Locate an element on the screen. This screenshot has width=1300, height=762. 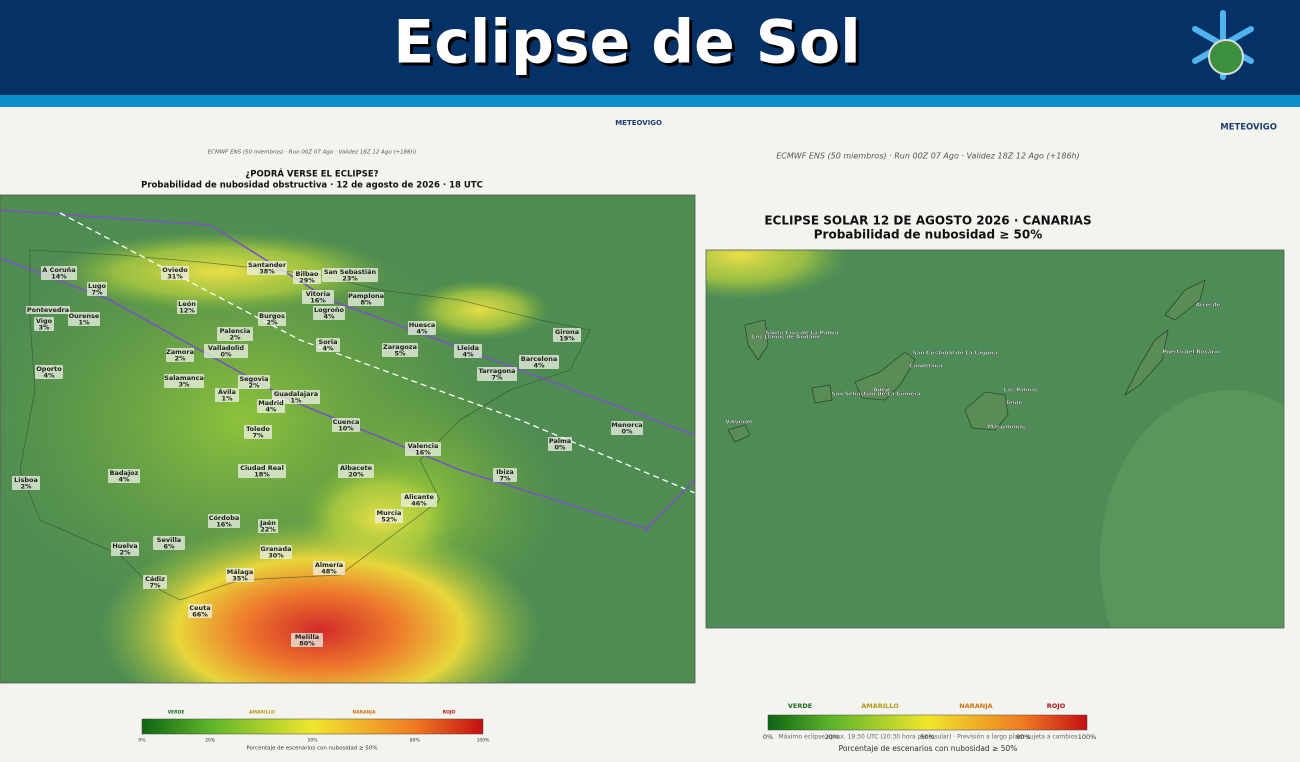
header-bar is located at coordinates (650, 47).